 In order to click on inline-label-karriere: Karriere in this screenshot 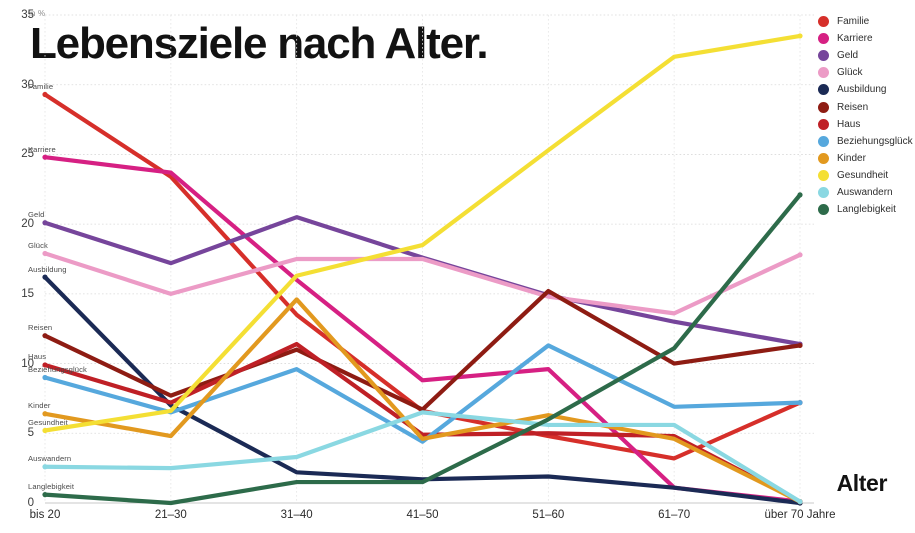, I will do `click(42, 149)`.